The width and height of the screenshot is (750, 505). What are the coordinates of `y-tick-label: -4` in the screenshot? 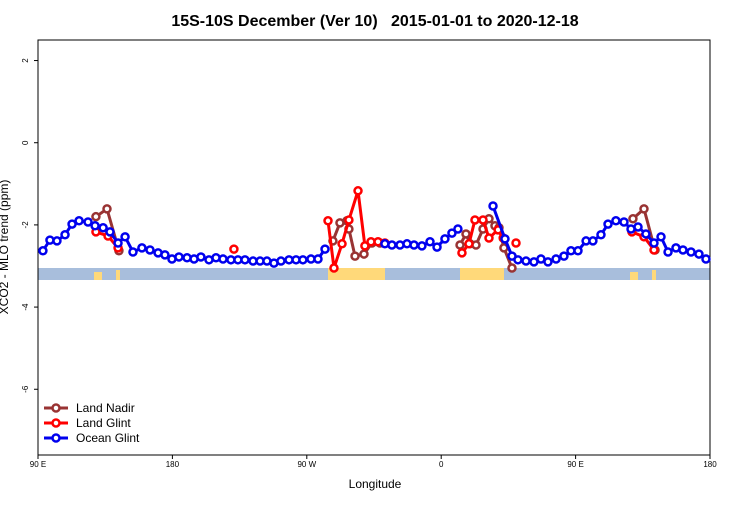 It's located at (25, 307).